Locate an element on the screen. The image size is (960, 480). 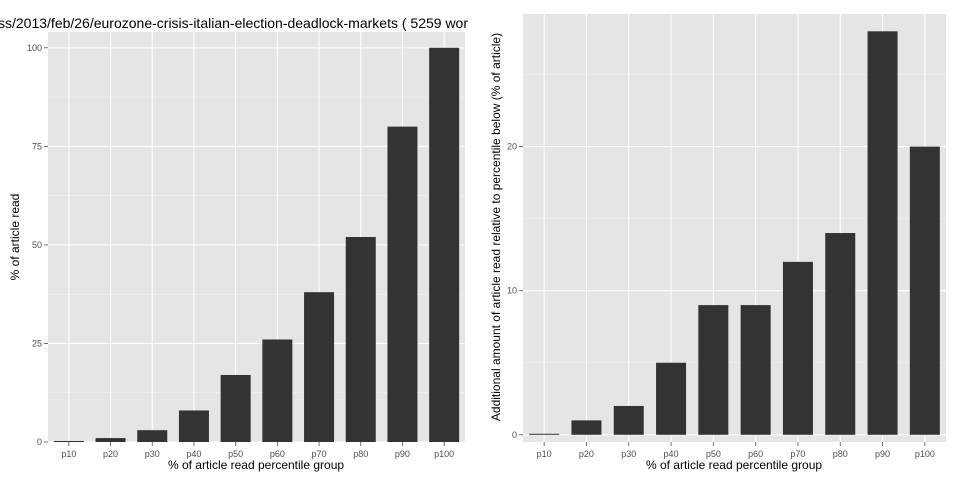
left-y-axis-title: % of article read is located at coordinates (15, 237).